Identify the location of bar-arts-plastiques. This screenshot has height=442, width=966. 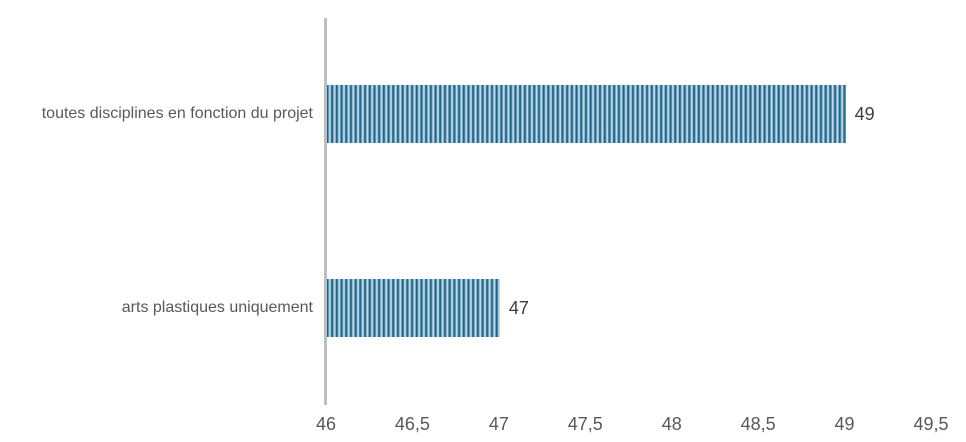
(413, 308).